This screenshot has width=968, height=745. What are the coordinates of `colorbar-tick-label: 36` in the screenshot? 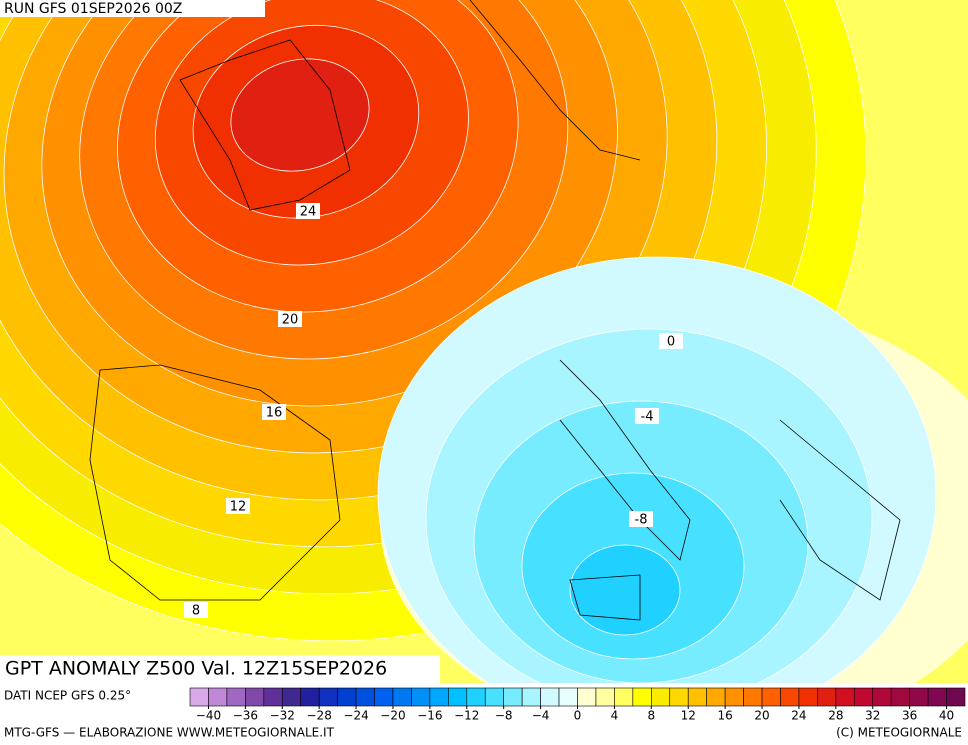 It's located at (909, 716).